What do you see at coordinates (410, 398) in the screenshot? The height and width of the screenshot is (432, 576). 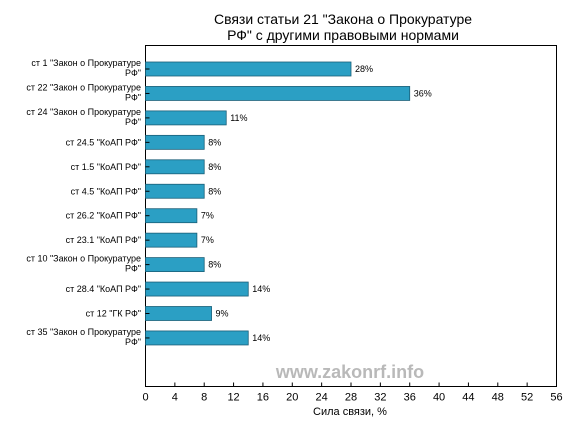 I see `x-tick-label: 36` at bounding box center [410, 398].